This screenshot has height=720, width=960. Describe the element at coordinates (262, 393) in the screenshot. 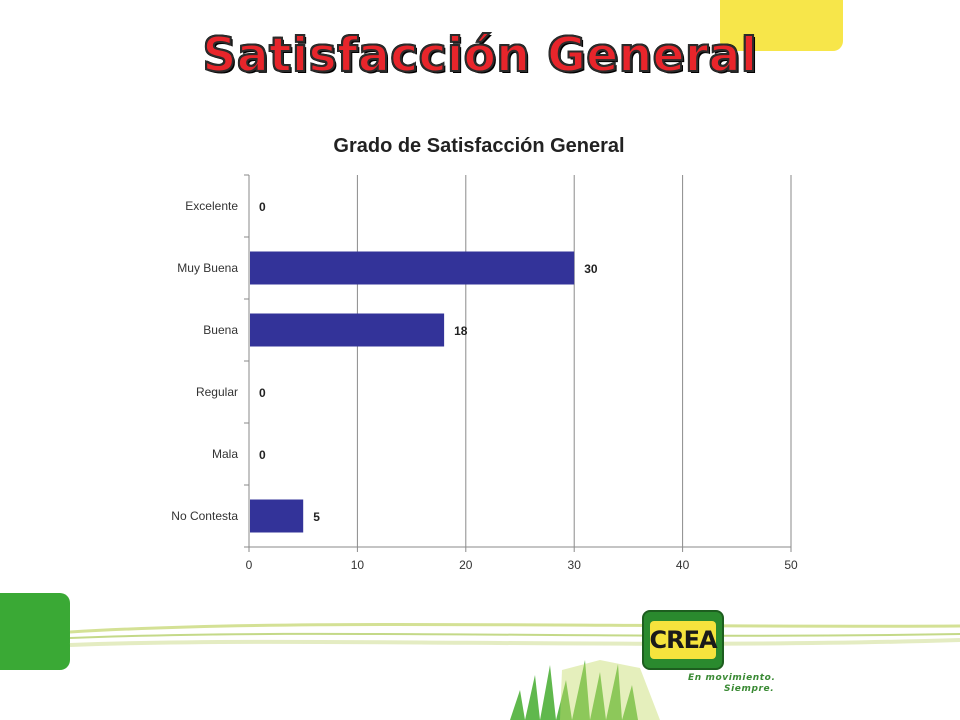

I see `data-label-3: 0` at that location.